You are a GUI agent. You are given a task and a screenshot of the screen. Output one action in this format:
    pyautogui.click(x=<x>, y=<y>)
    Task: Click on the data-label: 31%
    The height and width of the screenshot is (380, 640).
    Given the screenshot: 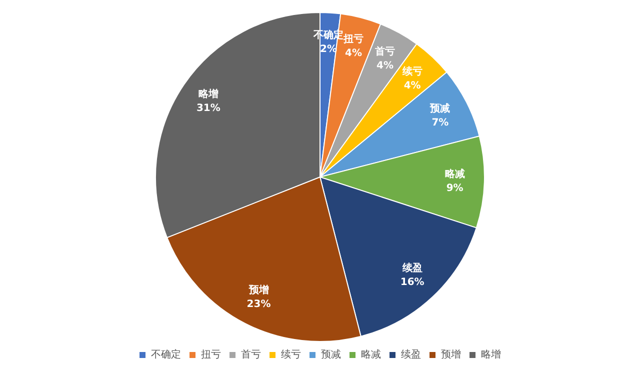 What is the action you would take?
    pyautogui.click(x=208, y=108)
    